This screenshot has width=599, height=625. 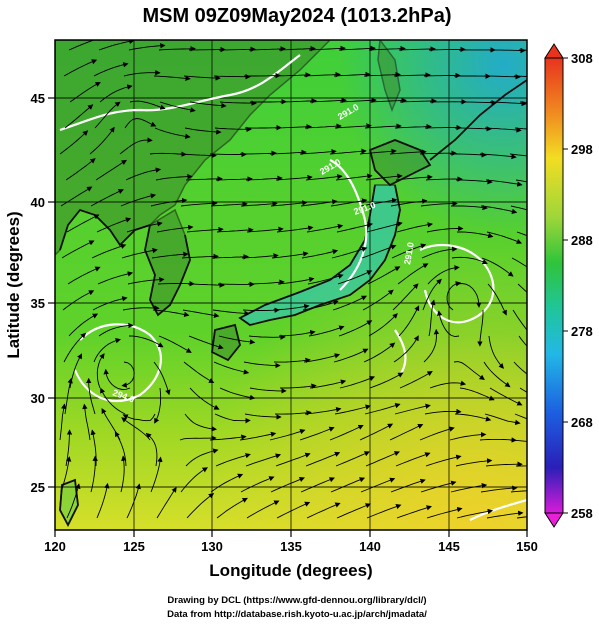 What do you see at coordinates (527, 546) in the screenshot?
I see `x-tick-label: 150` at bounding box center [527, 546].